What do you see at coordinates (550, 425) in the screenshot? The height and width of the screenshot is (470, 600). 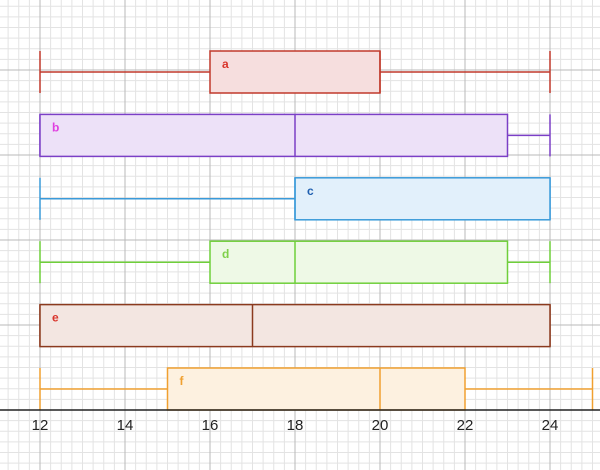 I see `x-tick-label: 24` at bounding box center [550, 425].